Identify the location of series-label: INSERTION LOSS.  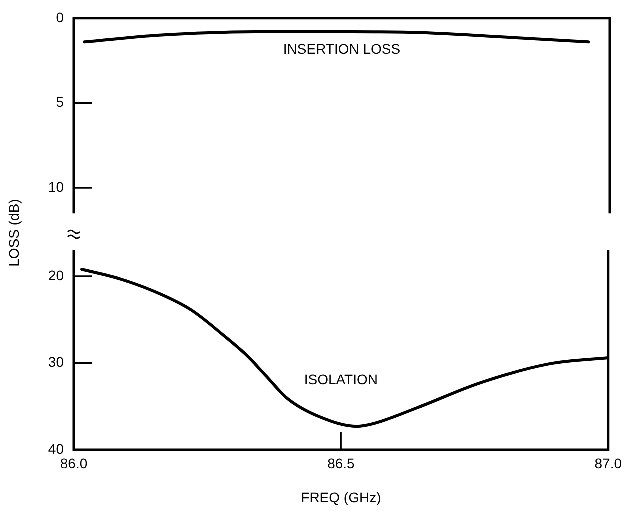
(342, 48).